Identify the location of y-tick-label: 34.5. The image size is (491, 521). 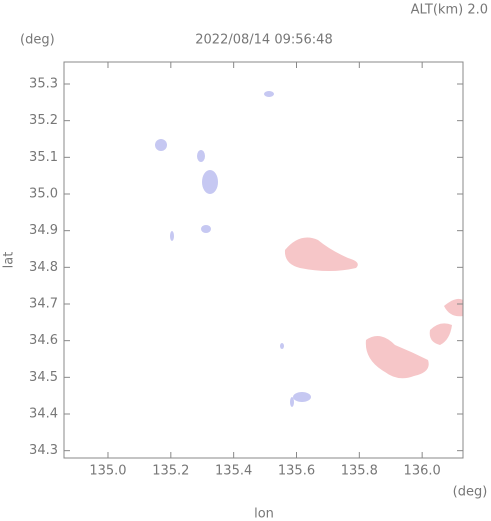
(43, 377).